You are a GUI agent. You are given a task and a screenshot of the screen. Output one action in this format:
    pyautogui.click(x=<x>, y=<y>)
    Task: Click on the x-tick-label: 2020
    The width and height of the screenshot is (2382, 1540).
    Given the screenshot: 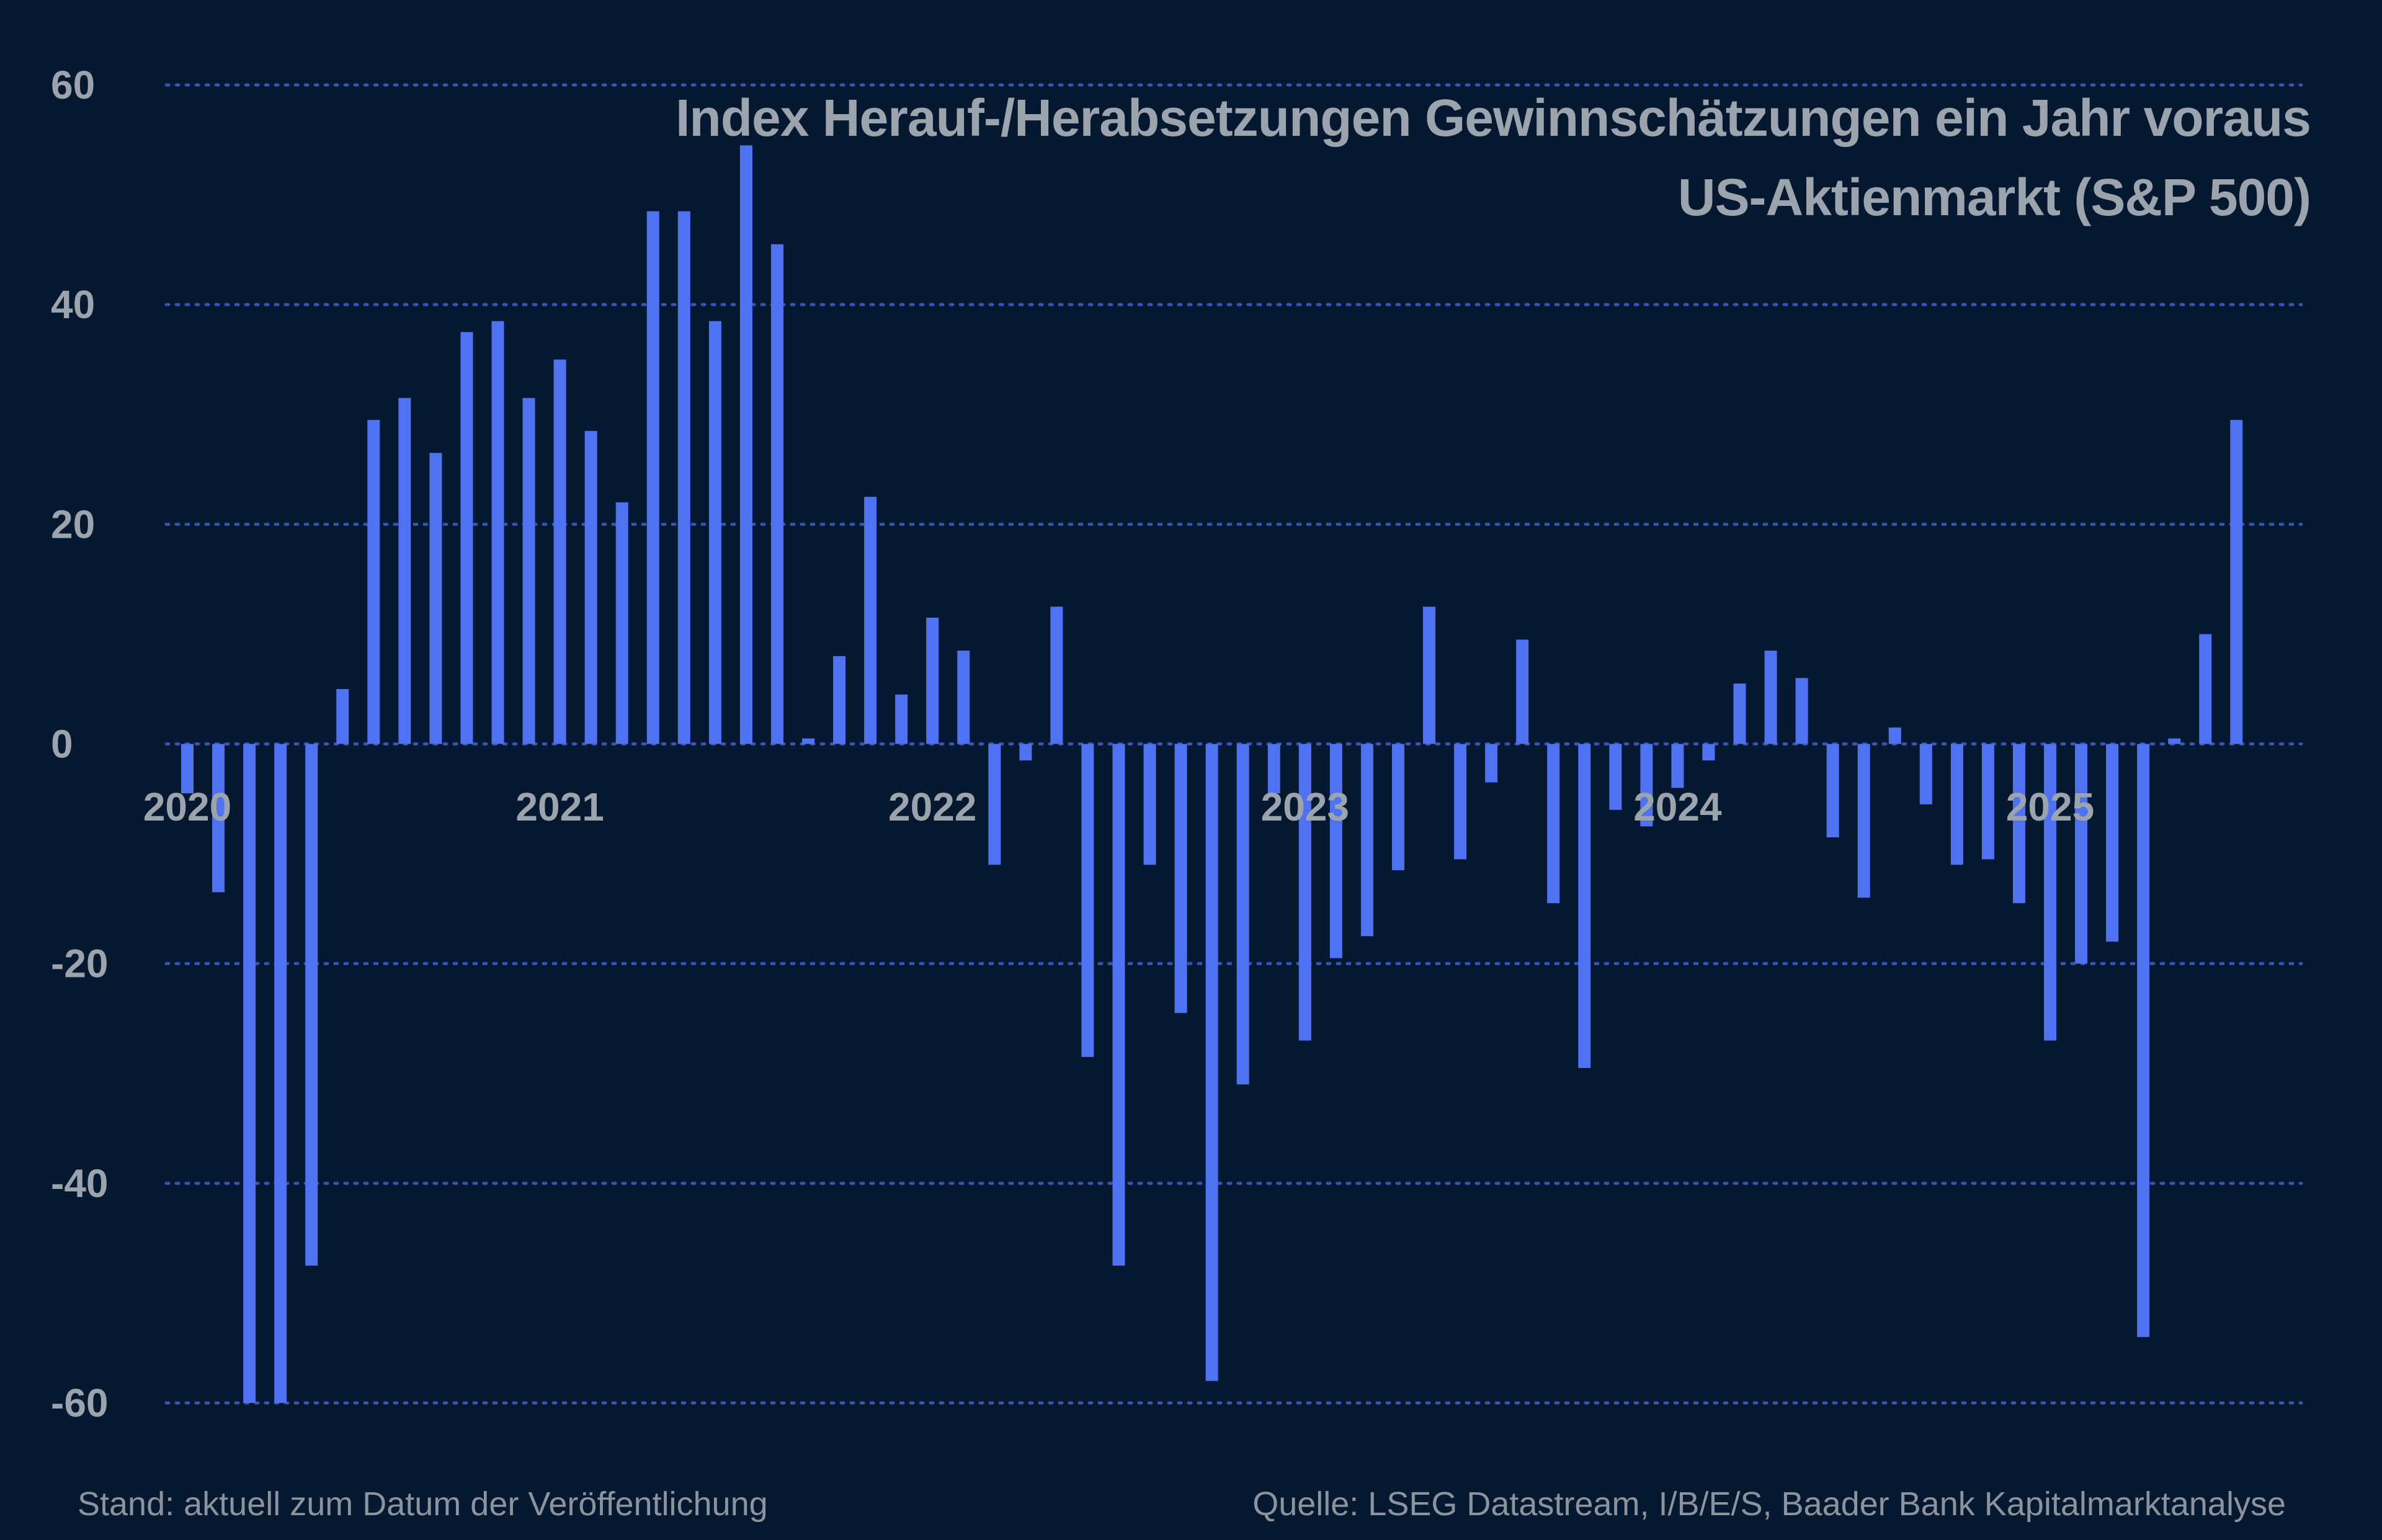 What is the action you would take?
    pyautogui.click(x=187, y=807)
    